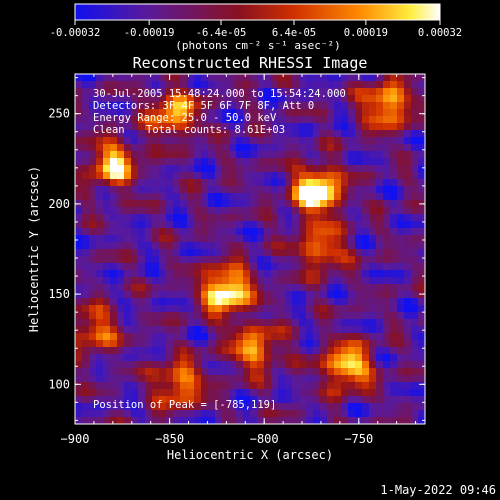 The width and height of the screenshot is (500, 500). Describe the element at coordinates (258, 45) in the screenshot. I see `colorbar-units: (photons cm⁻² s⁻¹ asec⁻²)` at that location.